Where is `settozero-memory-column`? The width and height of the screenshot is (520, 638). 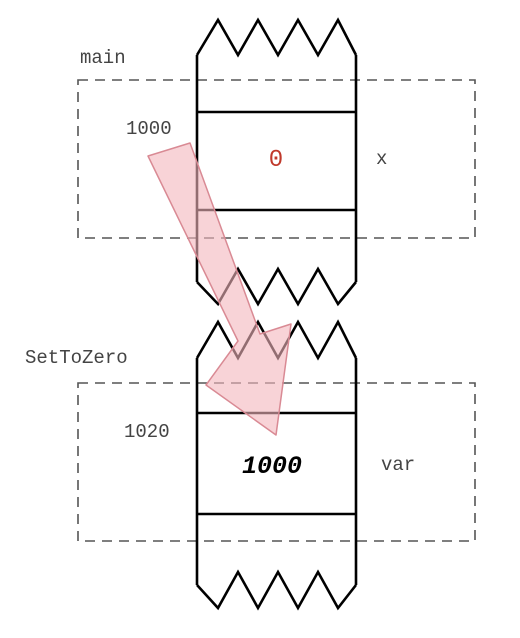
settozero-memory-column is located at coordinates (276, 465).